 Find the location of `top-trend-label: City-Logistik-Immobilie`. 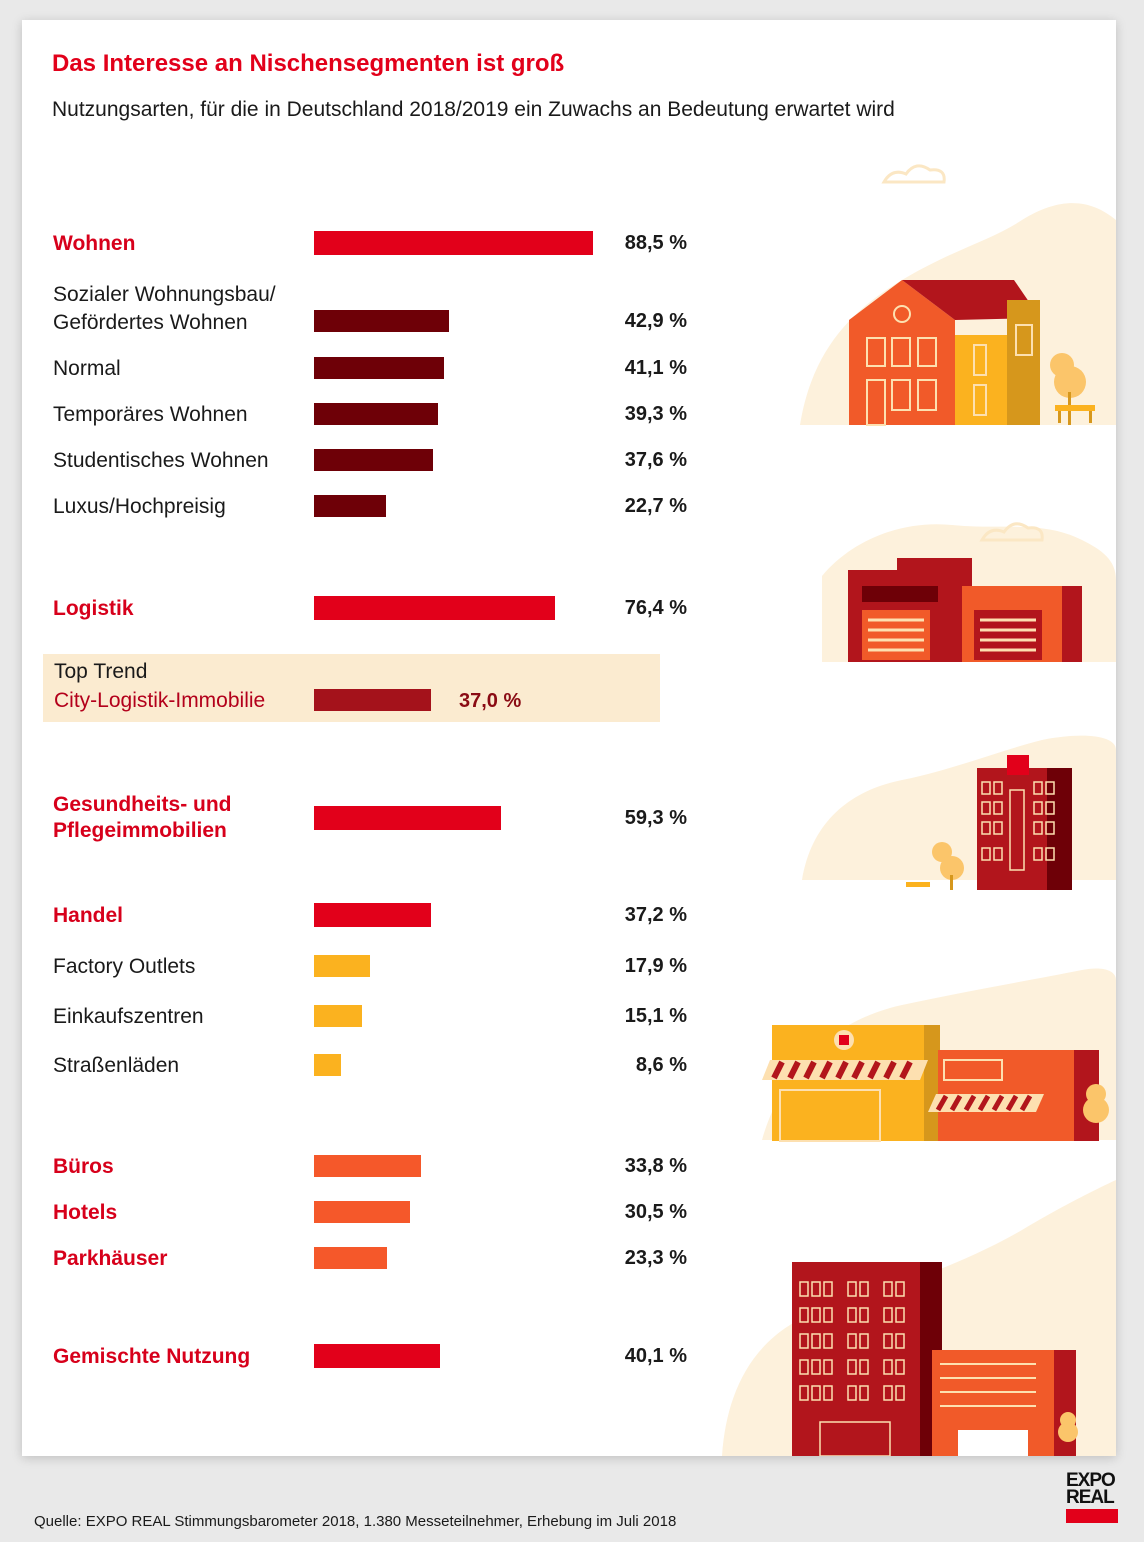

top-trend-label: City-Logistik-Immobilie is located at coordinates (160, 700).